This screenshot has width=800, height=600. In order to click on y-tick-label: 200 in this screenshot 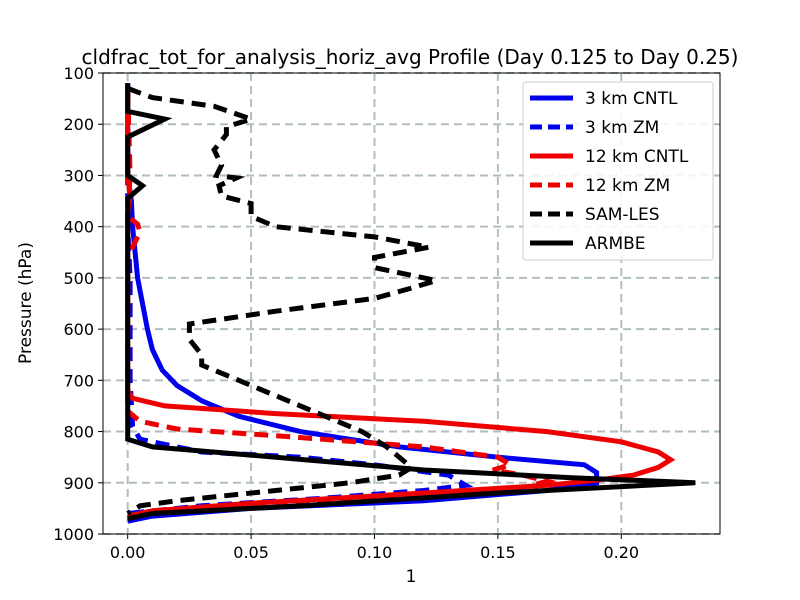, I will do `click(78, 124)`.